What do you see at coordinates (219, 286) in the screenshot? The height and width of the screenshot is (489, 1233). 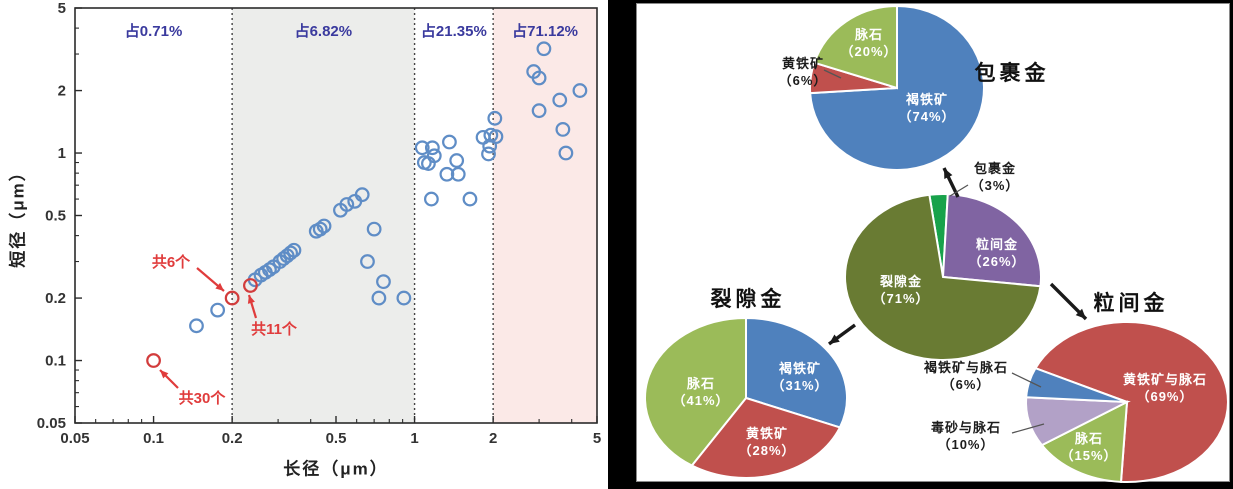 I see `annotation-arrow-1-head` at bounding box center [219, 286].